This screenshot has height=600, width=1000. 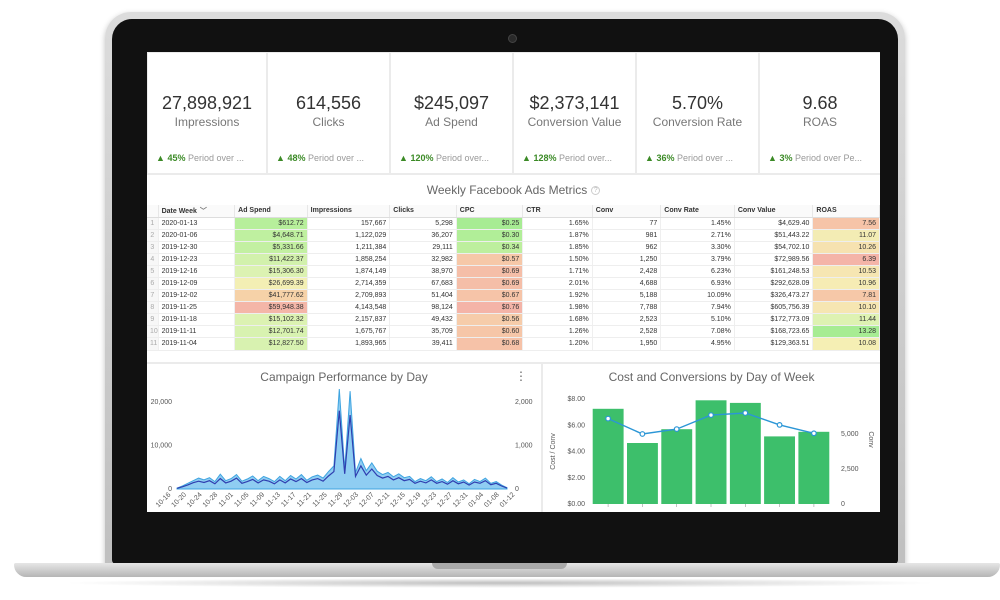 What do you see at coordinates (697, 271) in the screenshot?
I see `table-cell: 6.23%` at bounding box center [697, 271].